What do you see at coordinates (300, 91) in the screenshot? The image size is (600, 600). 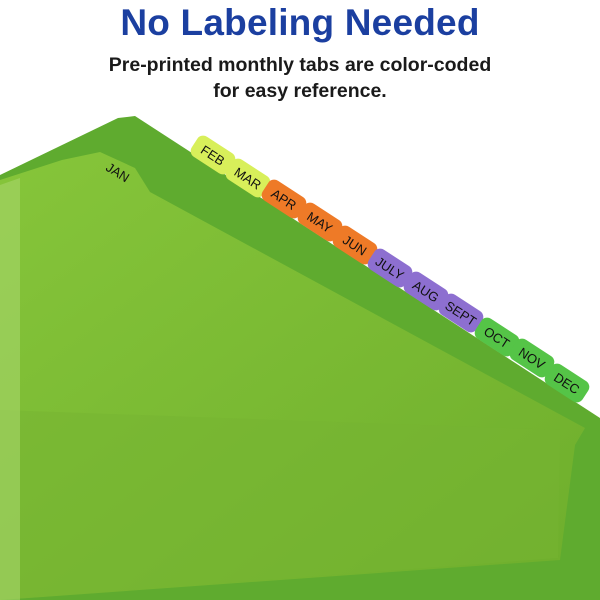 I see `subtitle-line-2: for easy reference.` at bounding box center [300, 91].